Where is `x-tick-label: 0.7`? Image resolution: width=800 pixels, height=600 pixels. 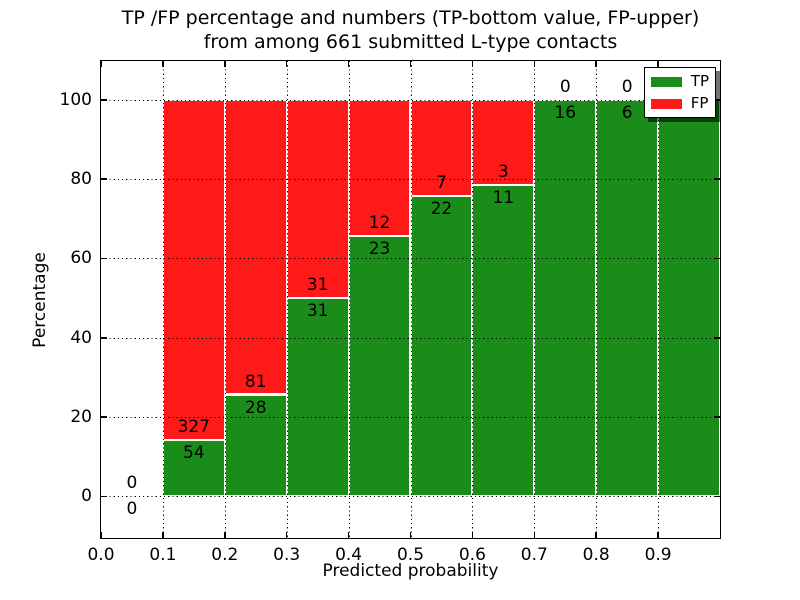 x-tick-label: 0.7 is located at coordinates (534, 555).